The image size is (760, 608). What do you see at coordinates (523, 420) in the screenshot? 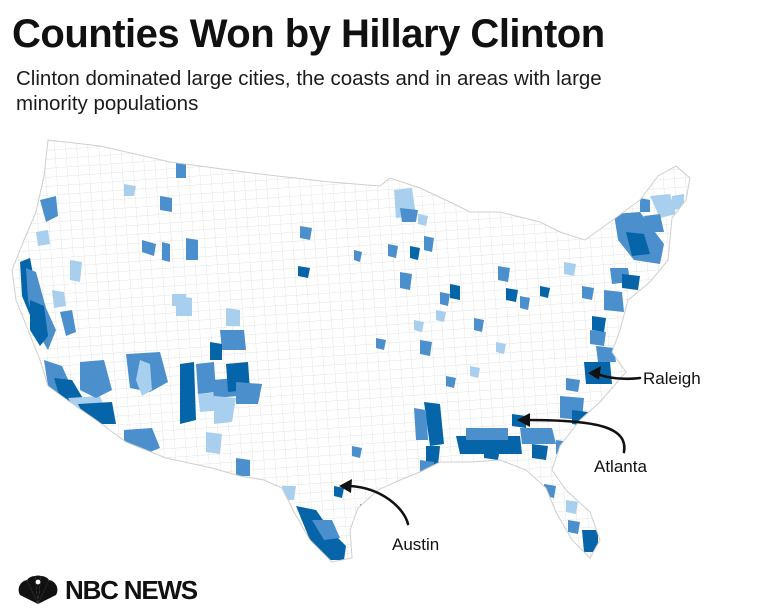
I see `atlanta-arrowhead` at bounding box center [523, 420].